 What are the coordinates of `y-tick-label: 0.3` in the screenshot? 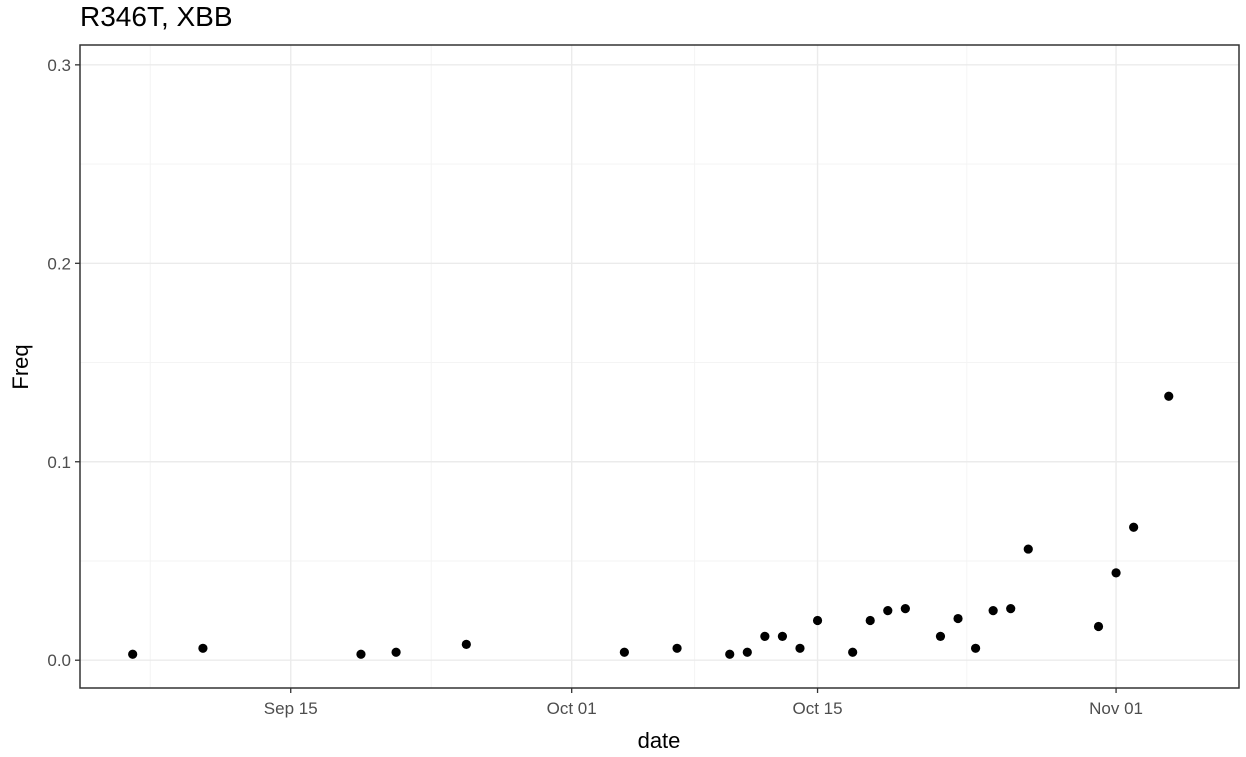 It's located at (59, 65).